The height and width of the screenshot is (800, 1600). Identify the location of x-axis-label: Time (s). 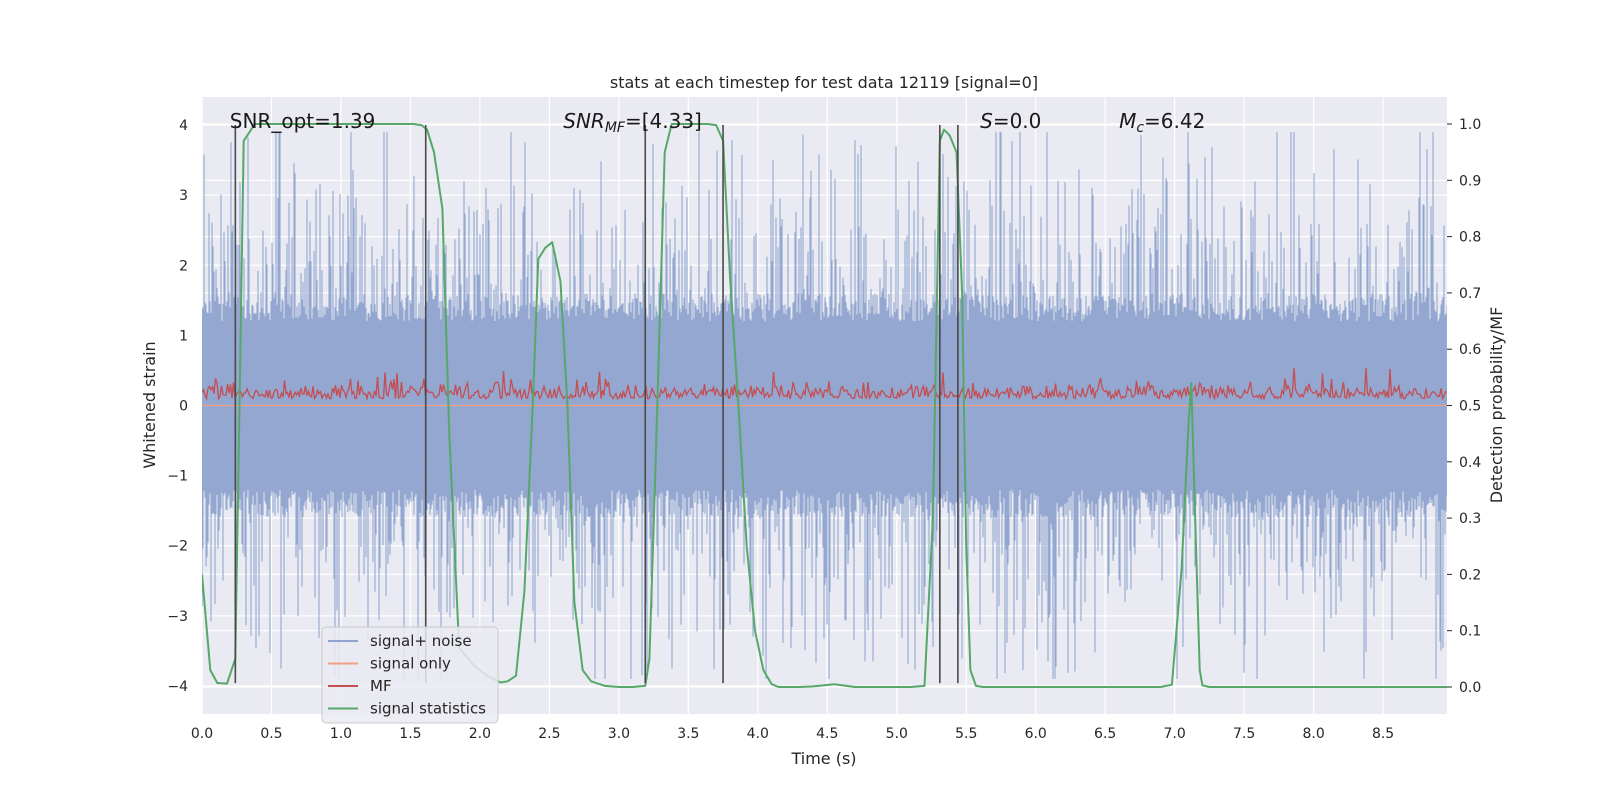
(823, 758).